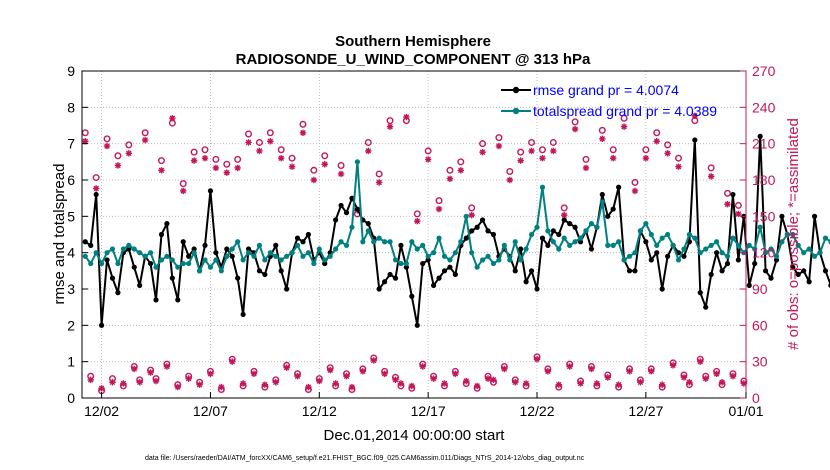 The width and height of the screenshot is (830, 470). I want to click on y-tick-label-left: 4, so click(71, 253).